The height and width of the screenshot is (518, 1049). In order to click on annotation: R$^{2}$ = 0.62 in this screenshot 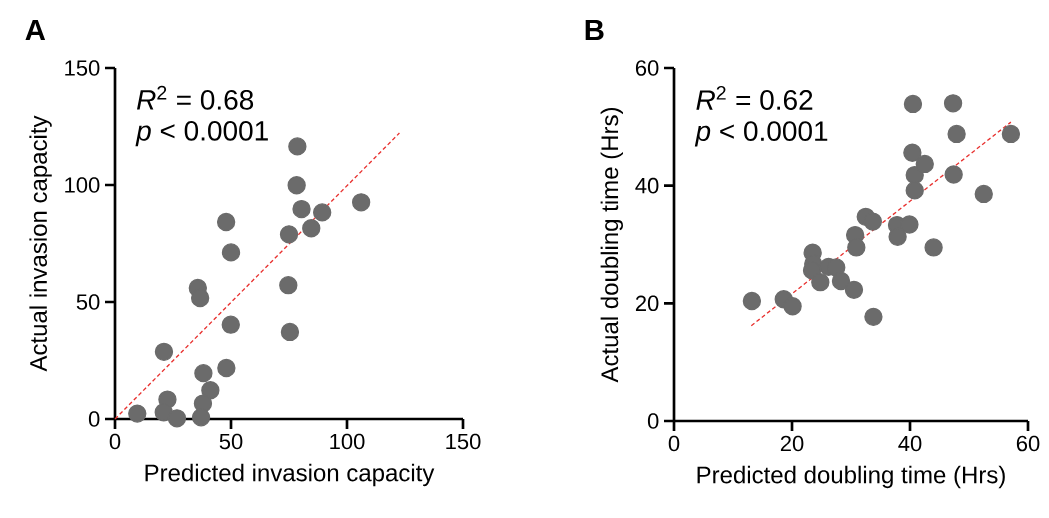, I will do `click(754, 97)`.